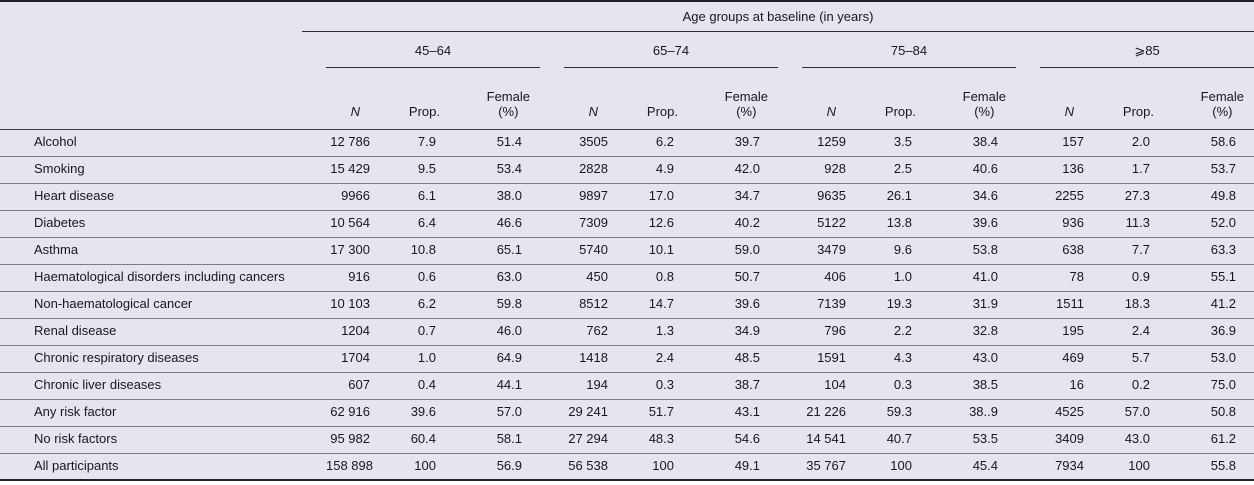 This screenshot has height=485, width=1254. What do you see at coordinates (735, 440) in the screenshot?
I see `cell-female: 54.6` at bounding box center [735, 440].